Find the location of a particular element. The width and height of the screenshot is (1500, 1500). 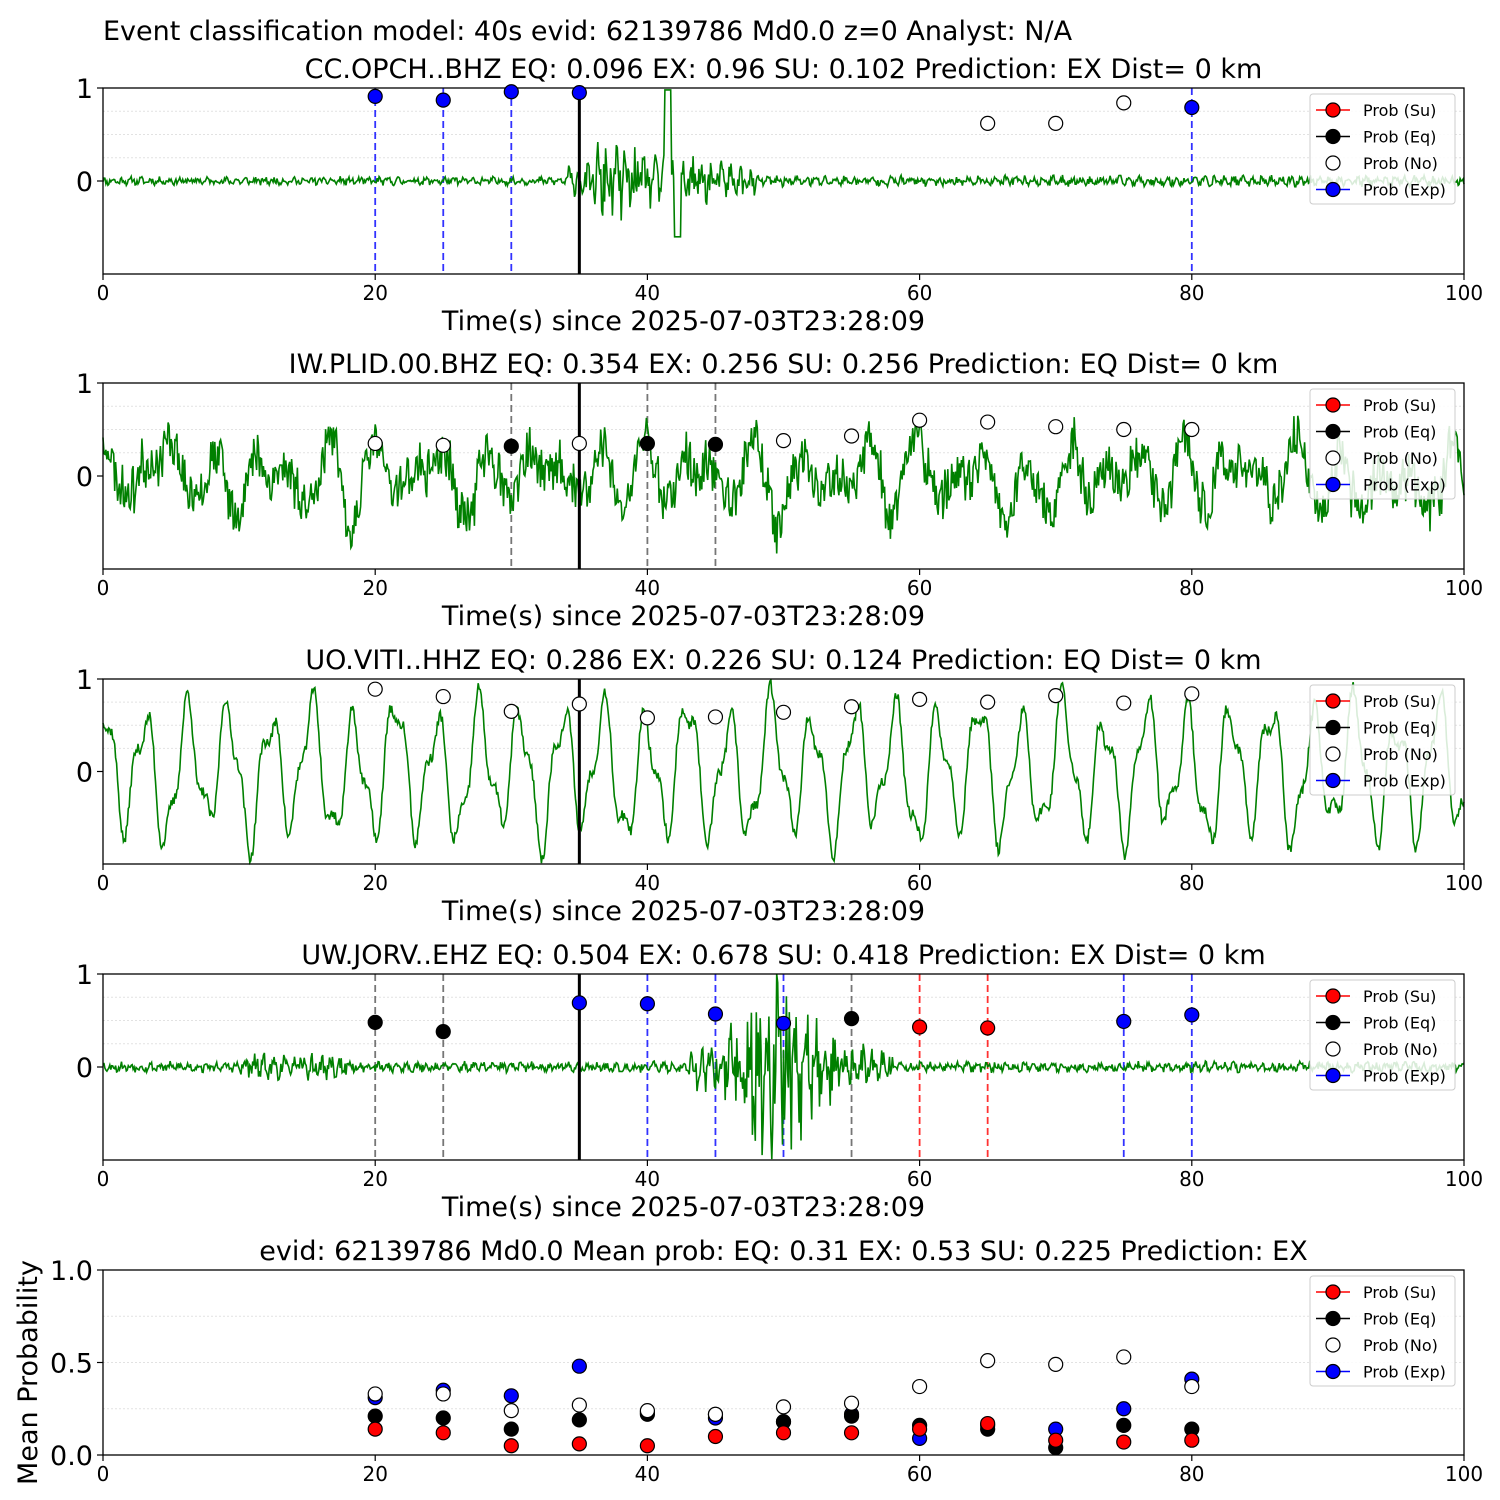

x-tick-label-1-3: 60 is located at coordinates (919, 588).